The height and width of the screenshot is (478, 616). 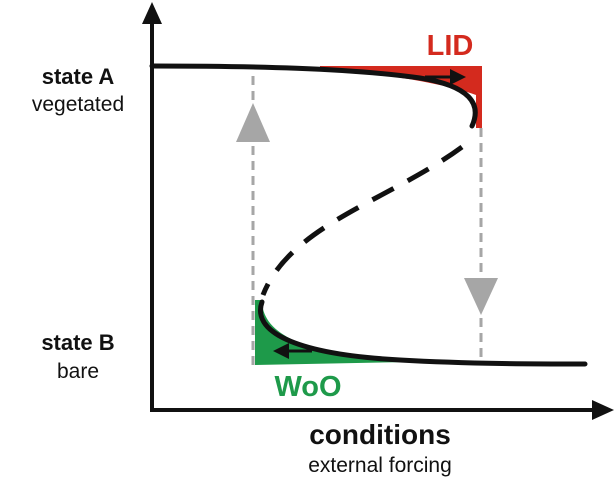 What do you see at coordinates (458, 77) in the screenshot?
I see `lid-arrow-head` at bounding box center [458, 77].